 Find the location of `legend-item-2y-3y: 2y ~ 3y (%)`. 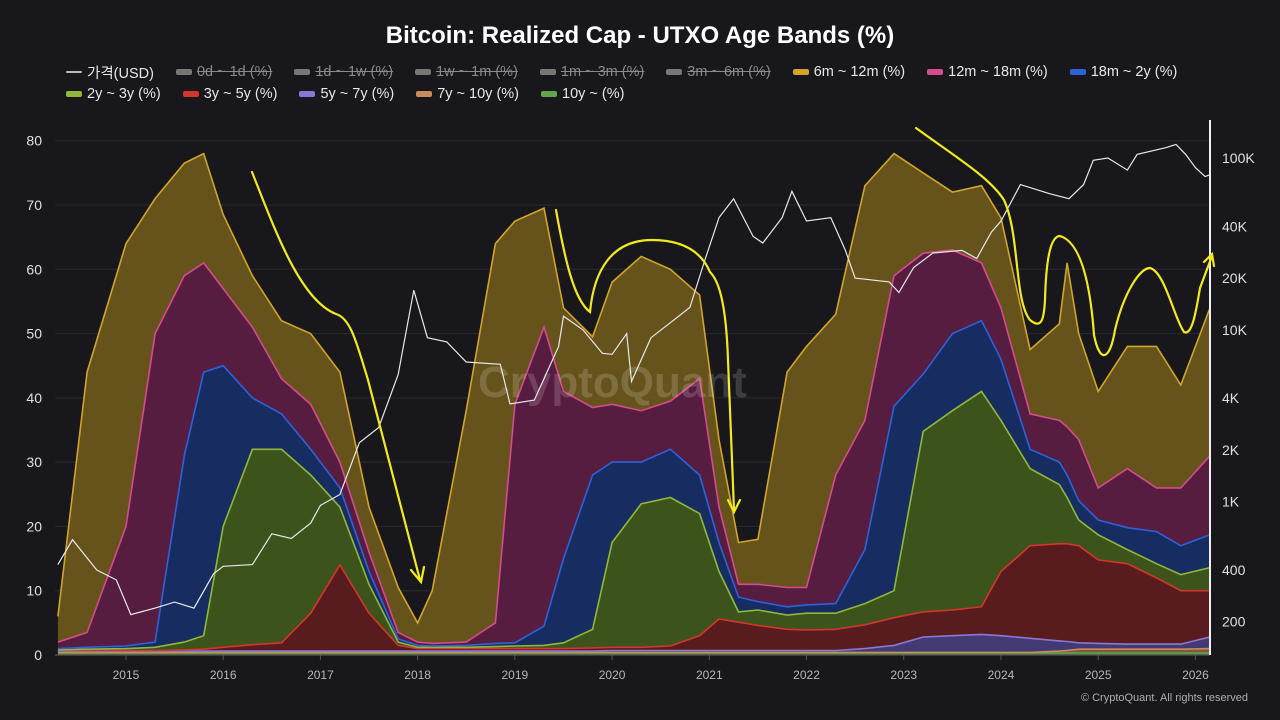

legend-item-2y-3y: 2y ~ 3y (%) is located at coordinates (113, 94).